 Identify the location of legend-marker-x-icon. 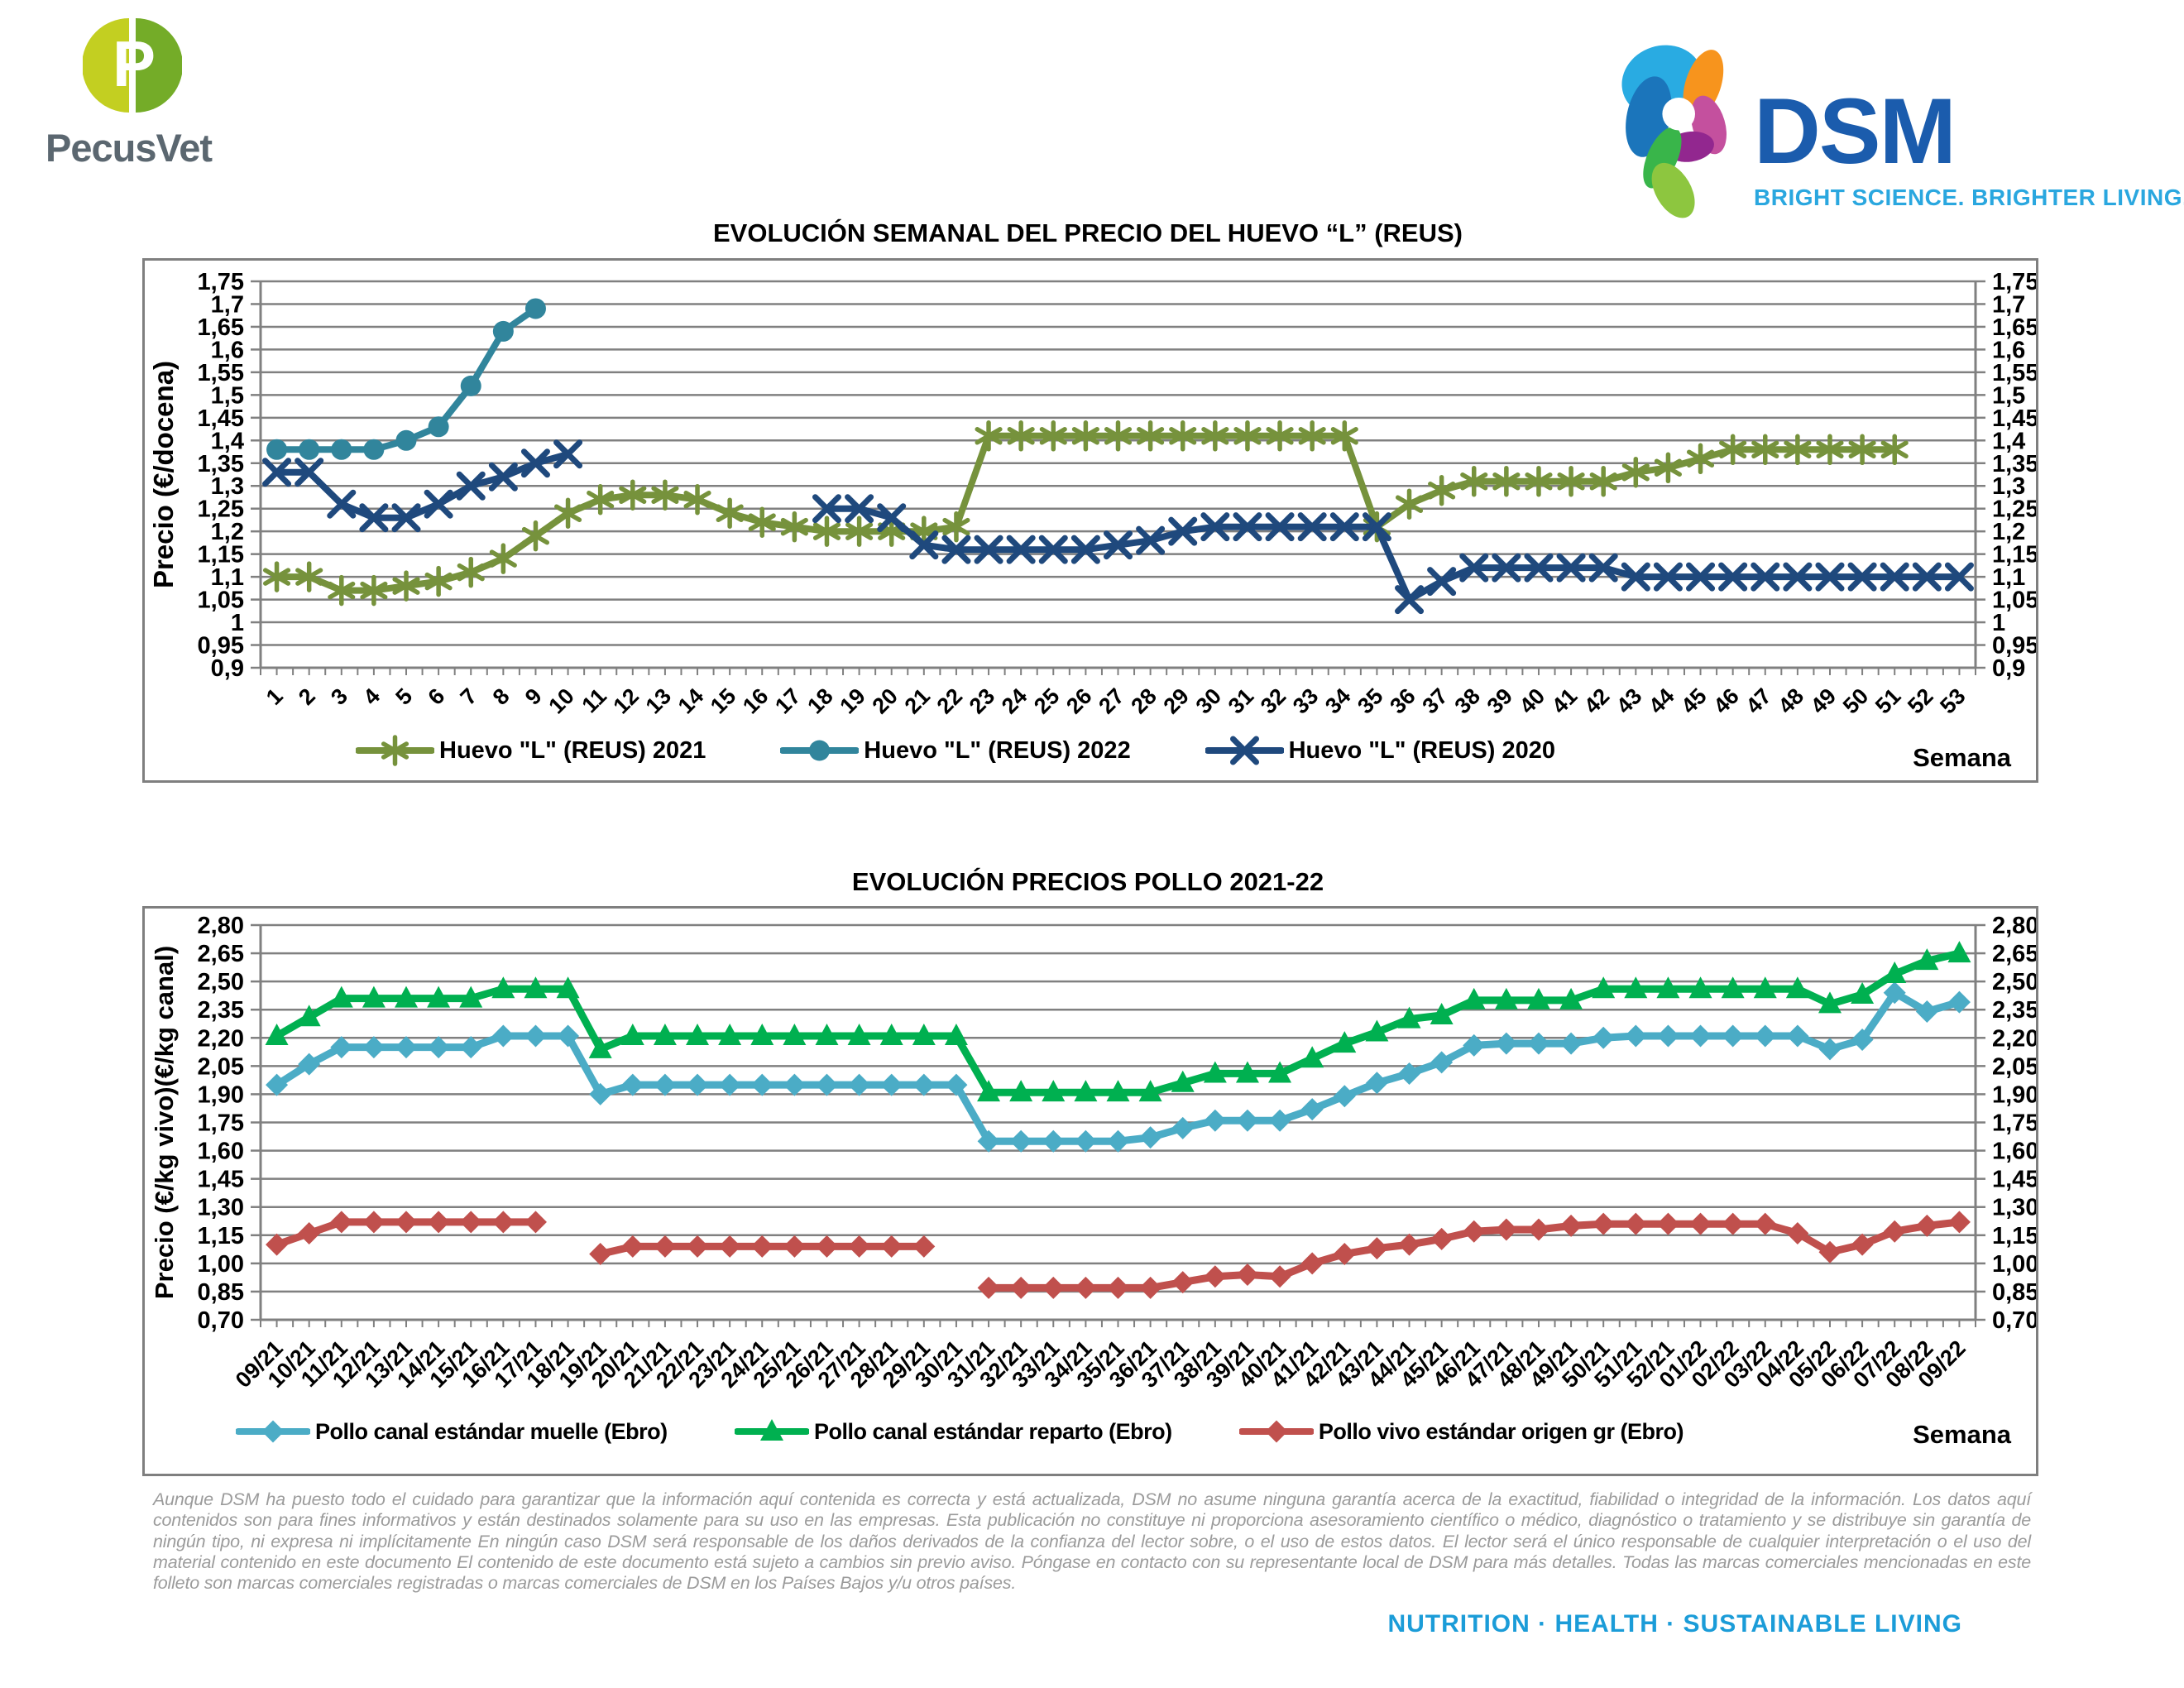
(1244, 750).